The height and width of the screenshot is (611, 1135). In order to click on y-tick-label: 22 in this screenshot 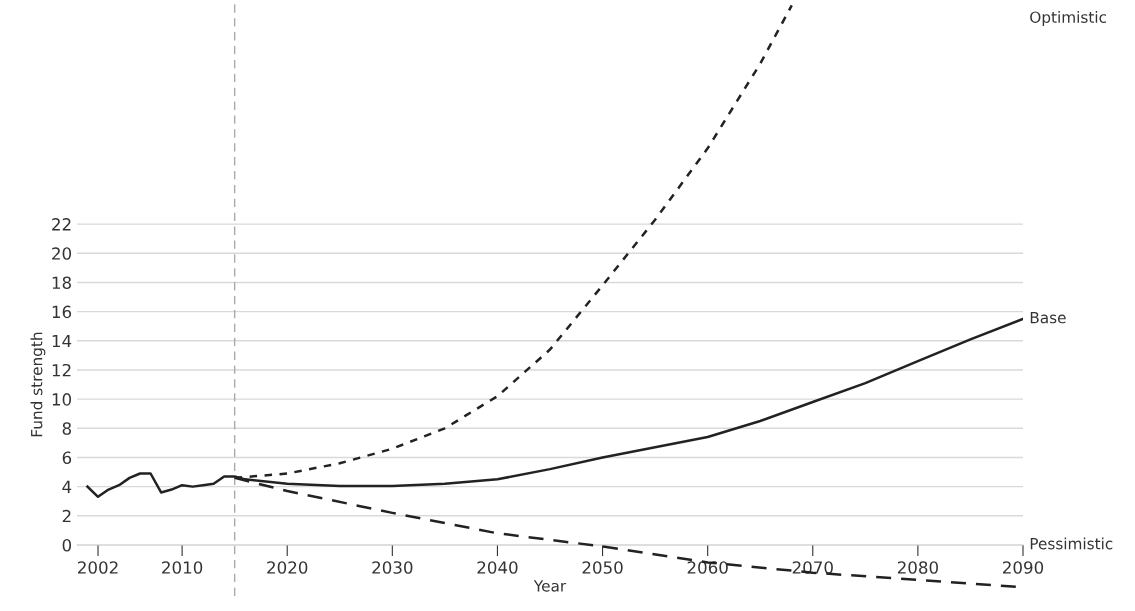, I will do `click(61, 224)`.